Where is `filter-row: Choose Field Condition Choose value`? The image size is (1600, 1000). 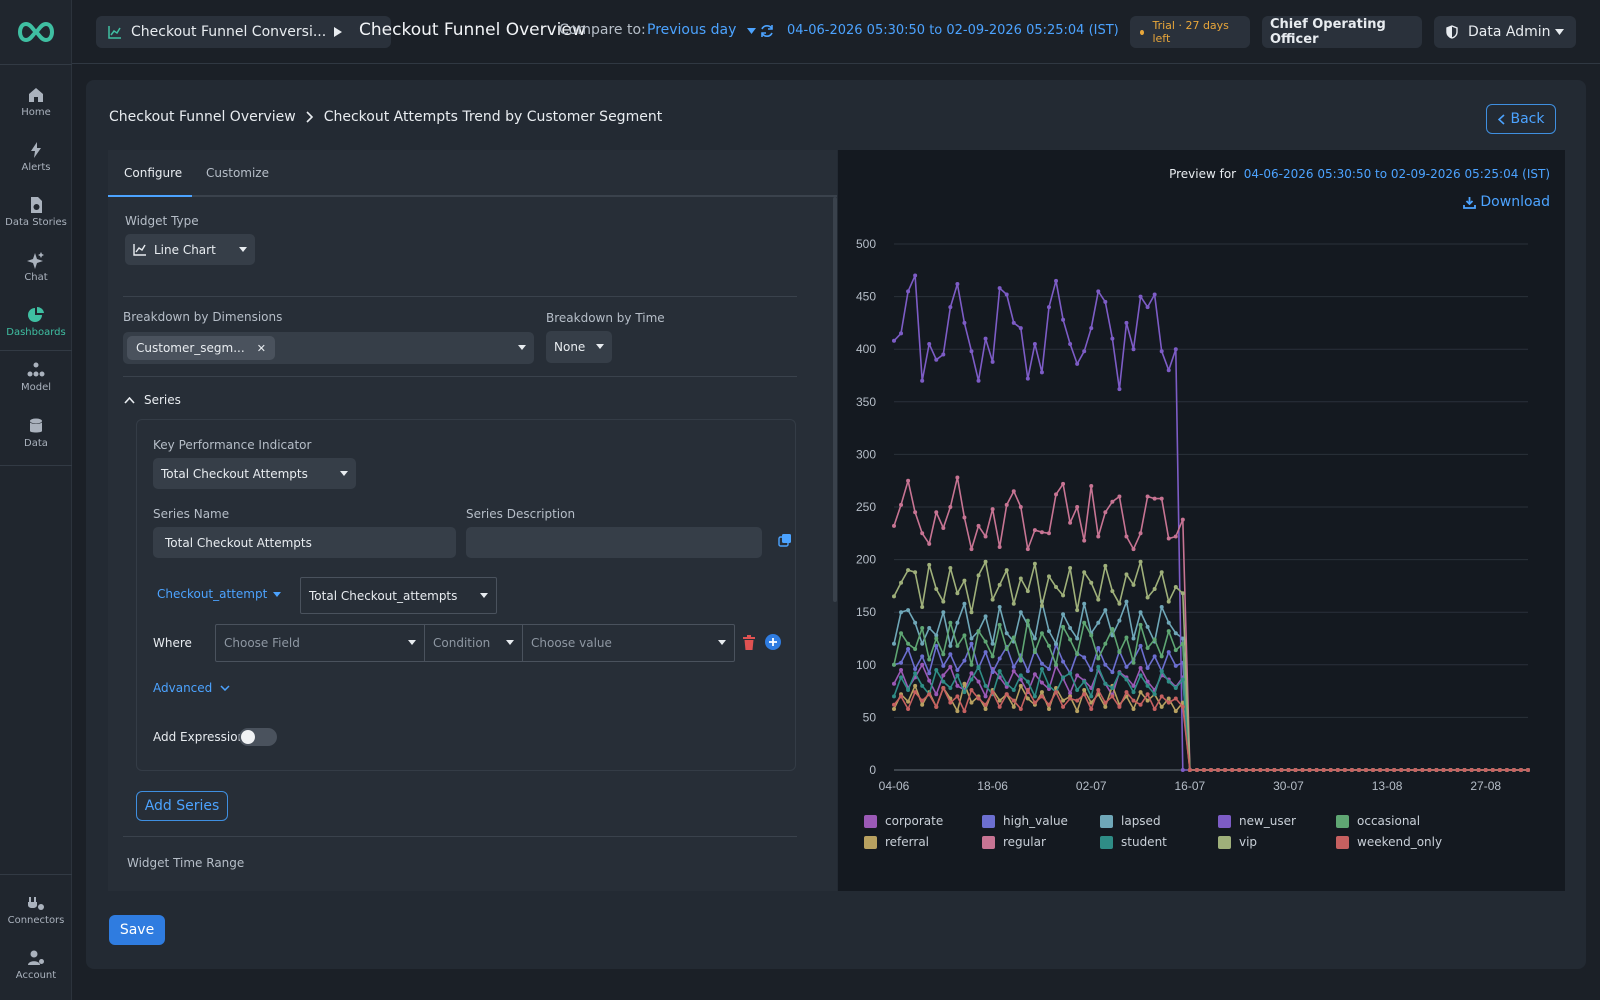 filter-row: Choose Field Condition Choose value is located at coordinates (475, 643).